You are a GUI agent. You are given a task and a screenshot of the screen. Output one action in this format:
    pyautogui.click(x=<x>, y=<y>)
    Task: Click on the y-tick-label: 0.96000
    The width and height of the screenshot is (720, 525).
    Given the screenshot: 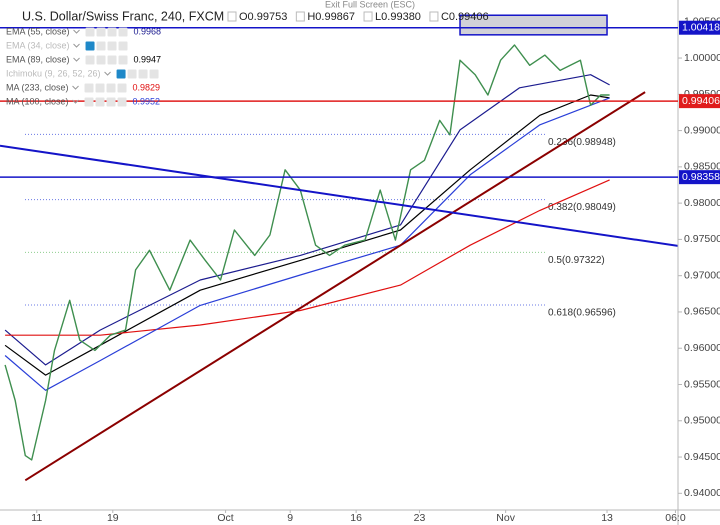 What is the action you would take?
    pyautogui.click(x=702, y=348)
    